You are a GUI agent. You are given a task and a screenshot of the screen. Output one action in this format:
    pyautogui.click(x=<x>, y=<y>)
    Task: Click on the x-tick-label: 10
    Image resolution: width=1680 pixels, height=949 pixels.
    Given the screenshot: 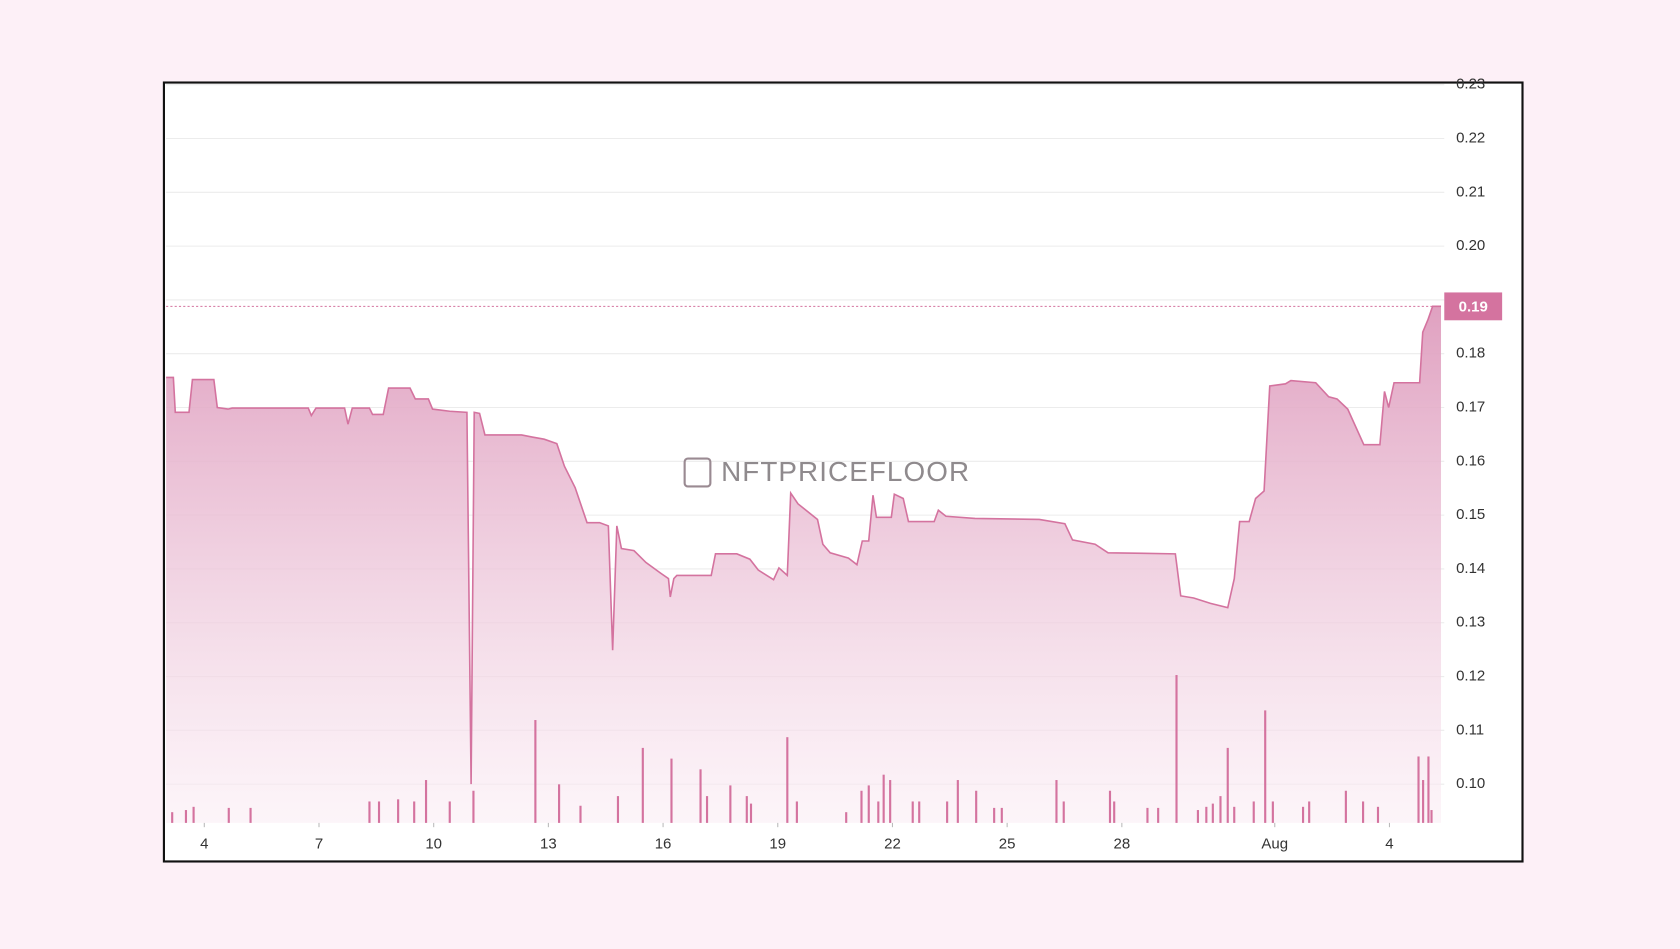 What is the action you would take?
    pyautogui.click(x=433, y=843)
    